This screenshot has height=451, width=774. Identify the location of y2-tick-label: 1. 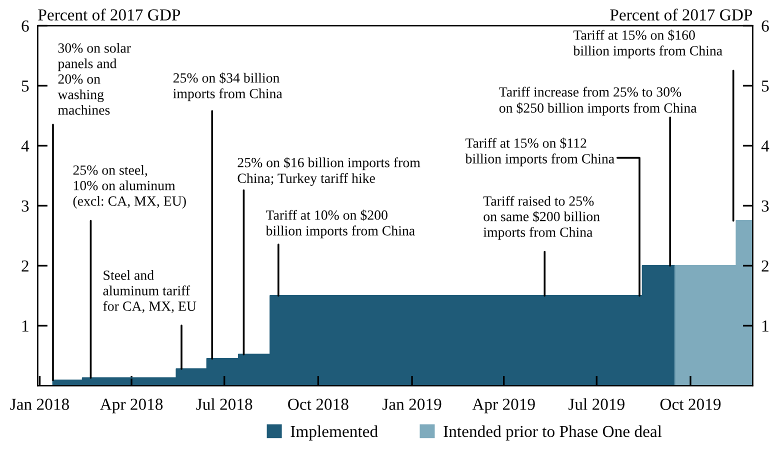
(765, 326).